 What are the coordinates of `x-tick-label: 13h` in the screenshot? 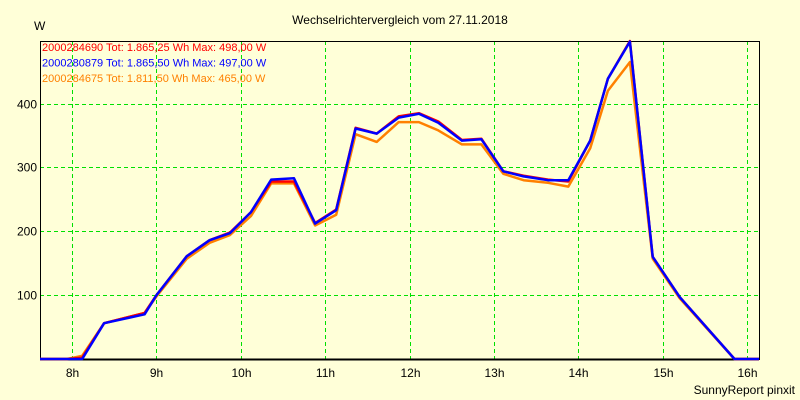 It's located at (494, 373).